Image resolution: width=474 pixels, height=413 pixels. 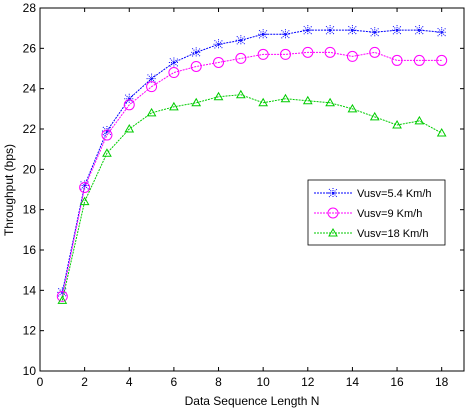 I want to click on legend-entry-3: Vusv=18 Km/h, so click(x=371, y=233).